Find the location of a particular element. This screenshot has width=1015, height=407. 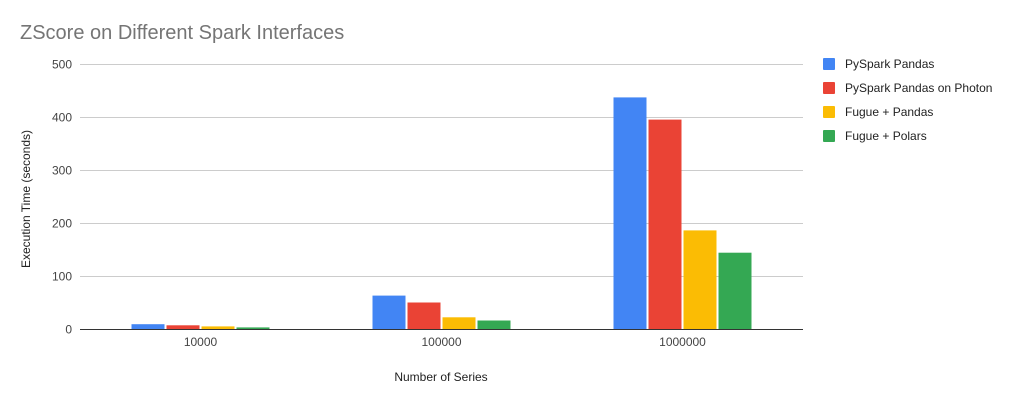

chart-title: ZScore on Different Spark Interfaces is located at coordinates (182, 33).